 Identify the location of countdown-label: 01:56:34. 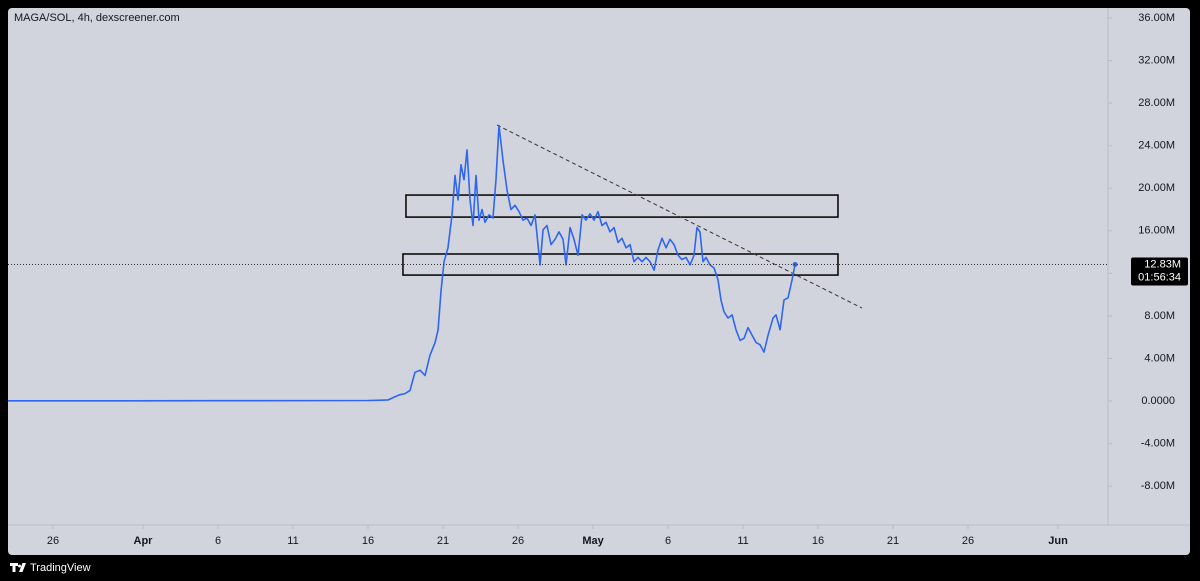
(1159, 277).